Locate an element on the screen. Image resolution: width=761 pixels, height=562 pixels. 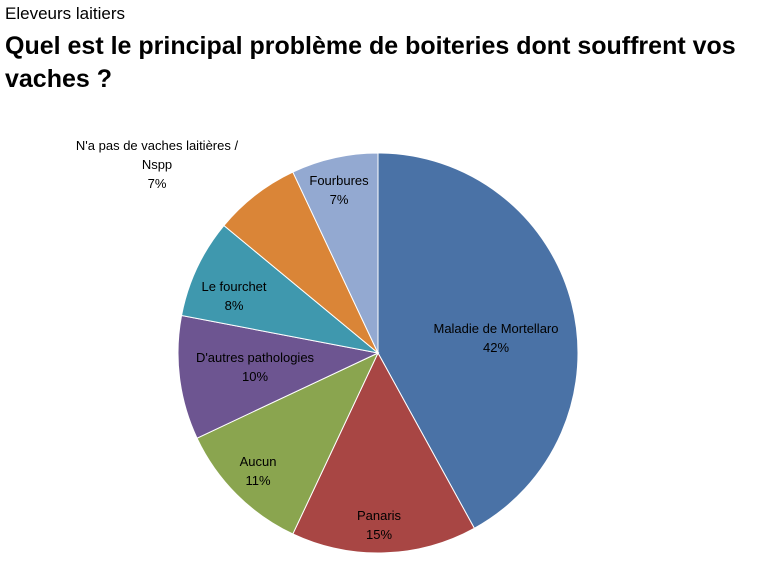
slice-label-4: Le fourchet 8% is located at coordinates (233, 296).